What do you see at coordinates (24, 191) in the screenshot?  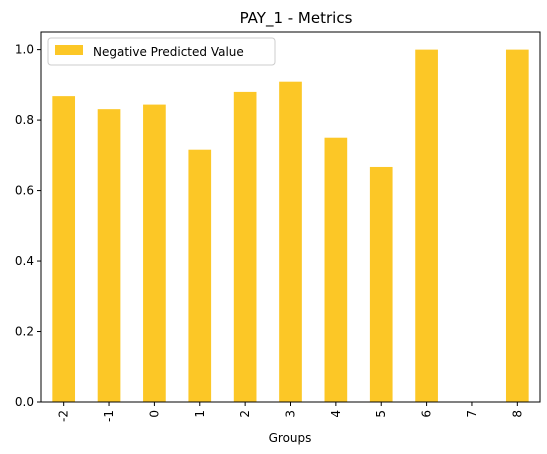 I see `y-tick-label: 0.6` at bounding box center [24, 191].